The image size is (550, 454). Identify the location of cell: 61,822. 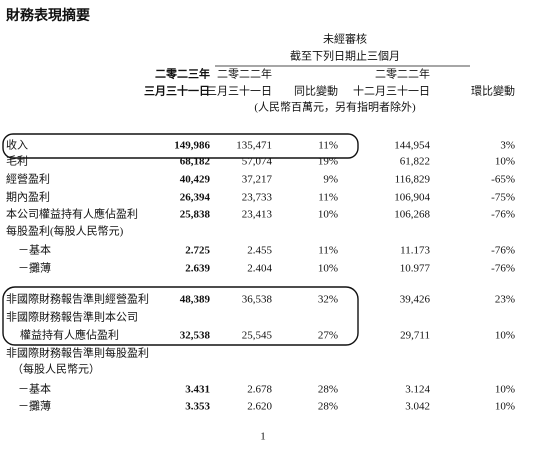
(415, 162).